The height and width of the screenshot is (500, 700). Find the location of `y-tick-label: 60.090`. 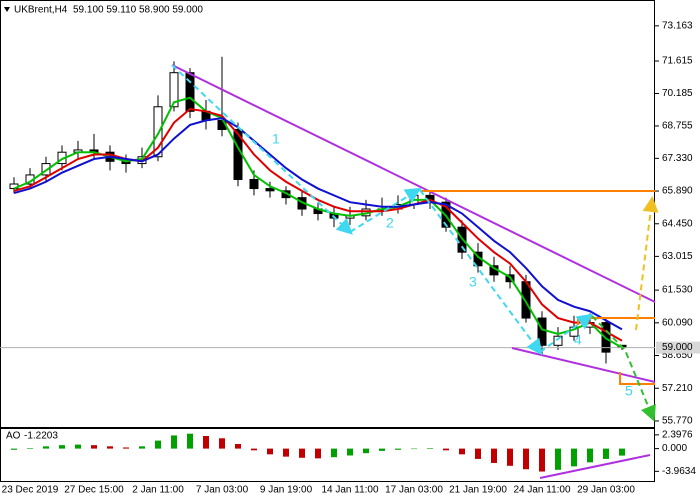

y-tick-label: 60.090 is located at coordinates (677, 322).